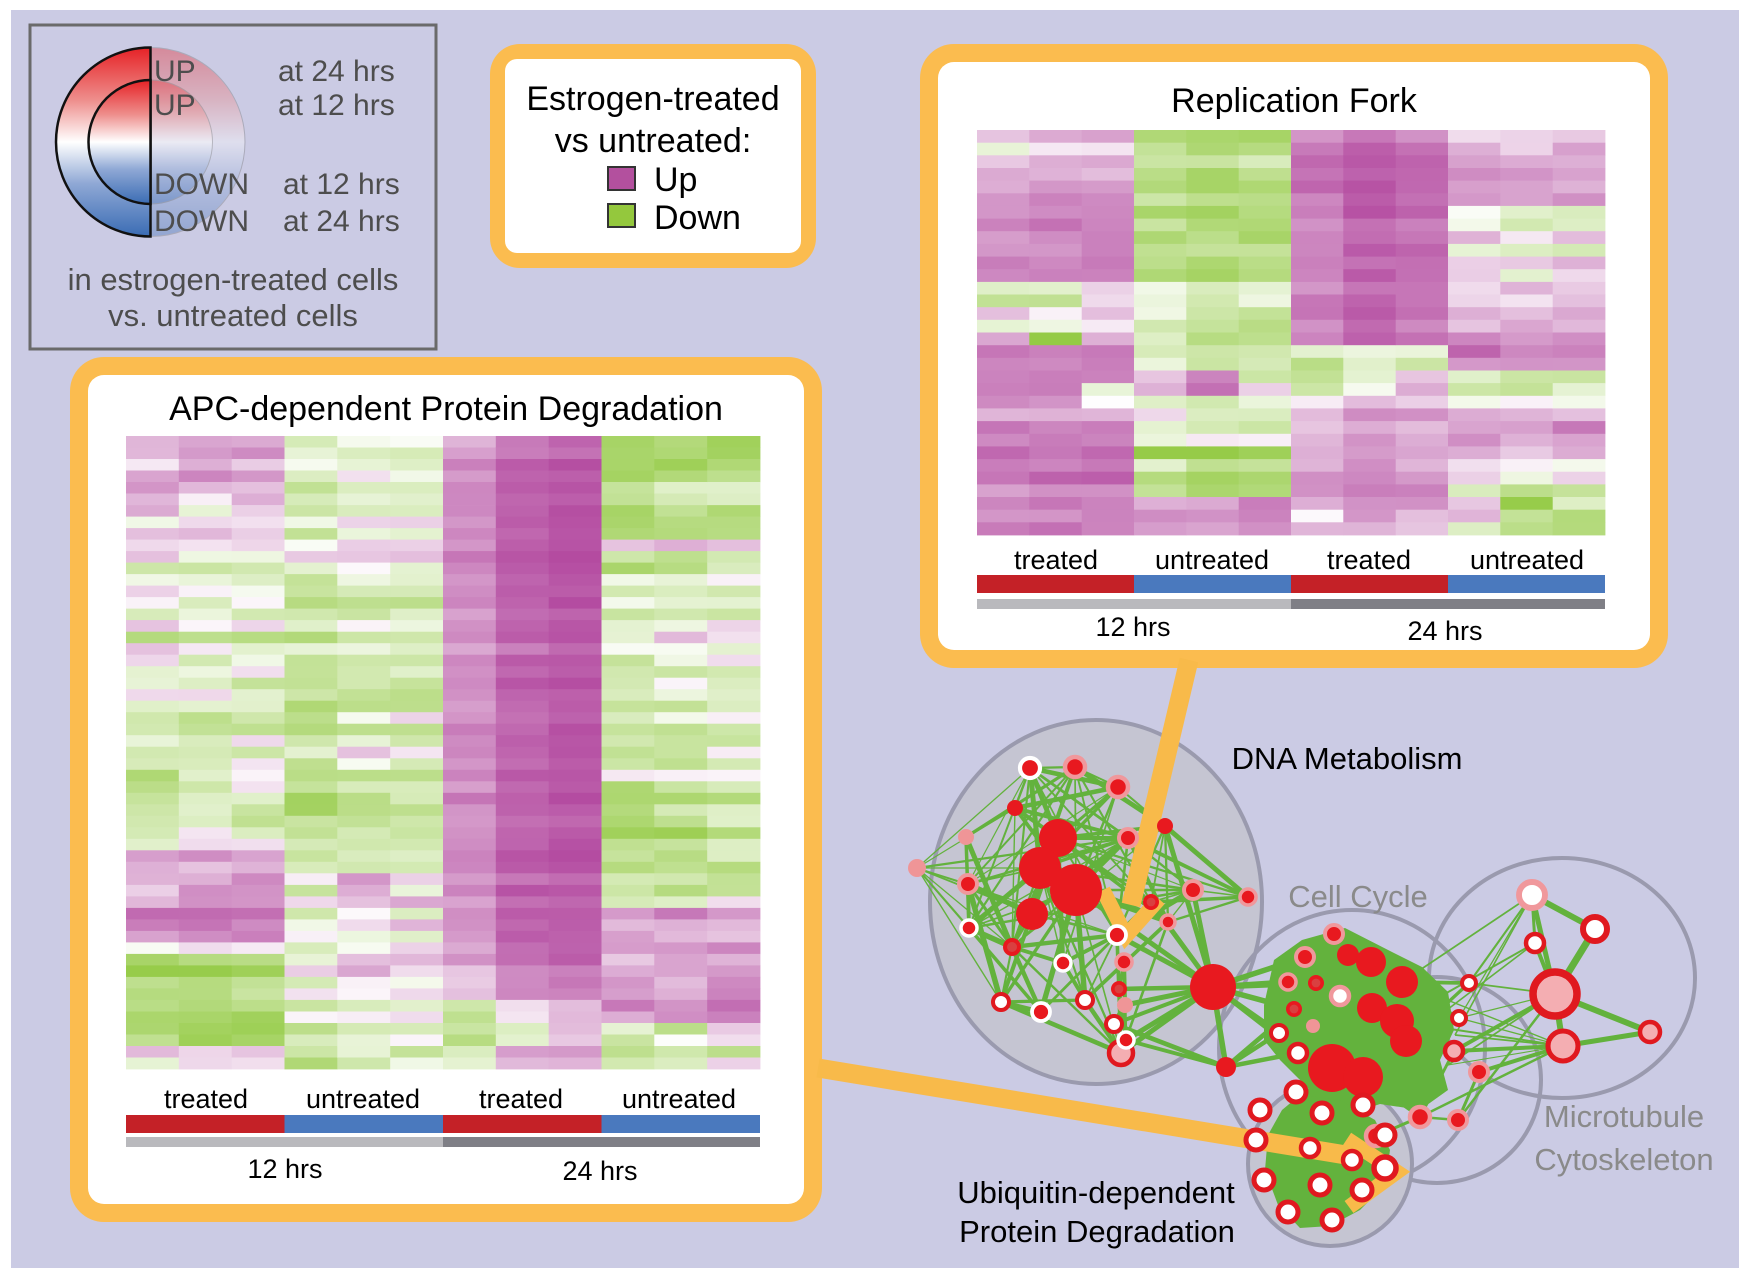 This screenshot has height=1284, width=1750. What do you see at coordinates (1096, 1192) in the screenshot?
I see `svg-text: Ubiquitin-dependent` at bounding box center [1096, 1192].